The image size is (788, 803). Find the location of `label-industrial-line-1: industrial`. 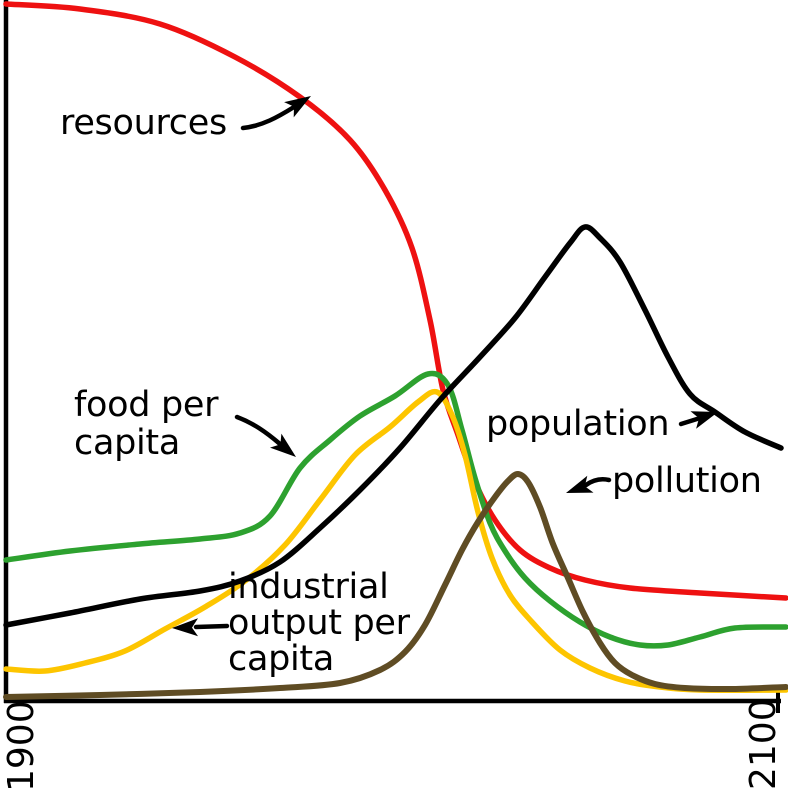

label-industrial-line-1: industrial is located at coordinates (308, 587).